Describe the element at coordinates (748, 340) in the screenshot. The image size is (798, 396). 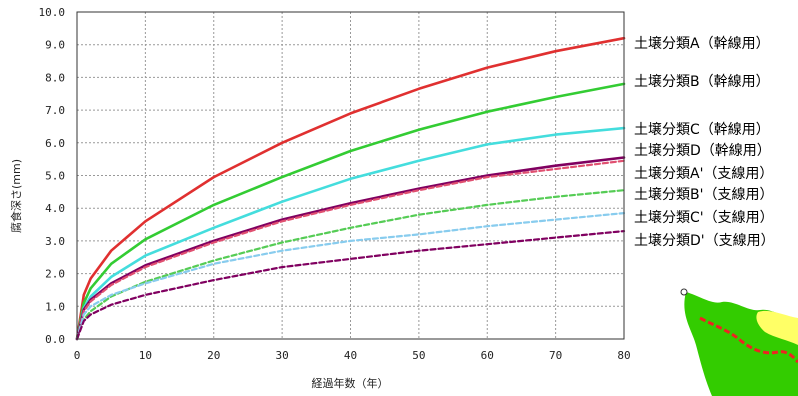
I see `inset-map-route` at that location.